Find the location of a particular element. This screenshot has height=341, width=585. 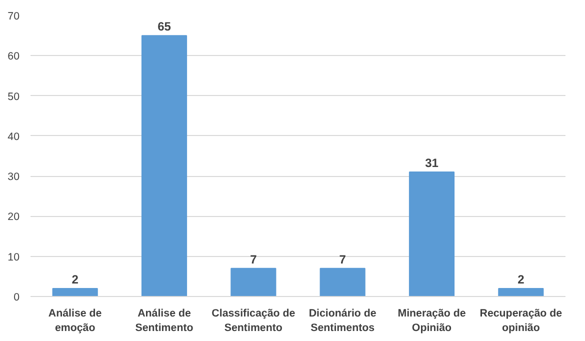

y-tick-label: 40 is located at coordinates (14, 136).